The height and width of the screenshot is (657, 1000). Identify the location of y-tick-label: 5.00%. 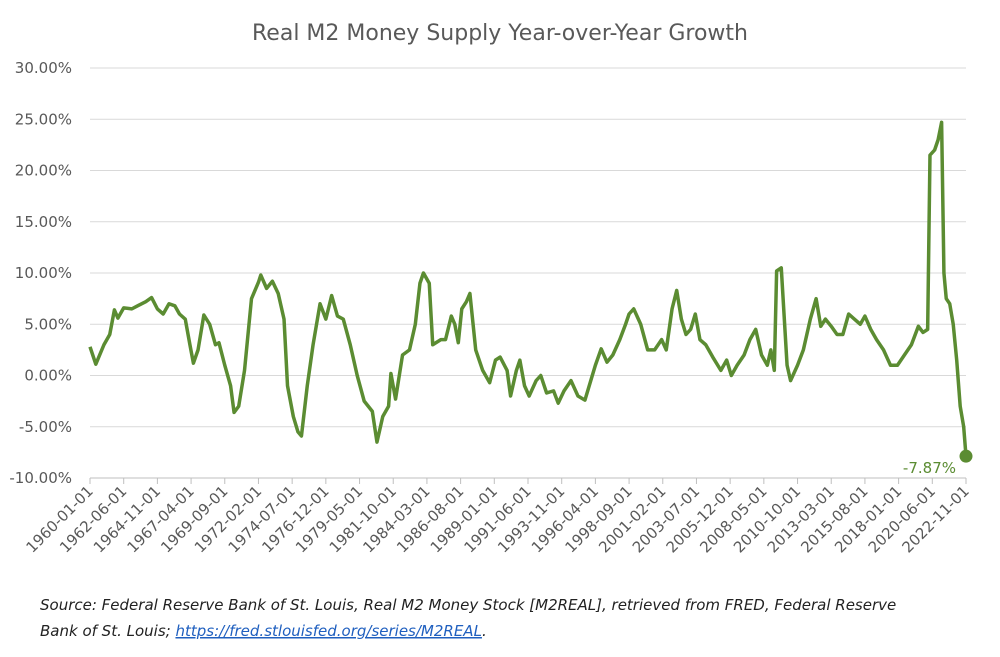
(48, 324).